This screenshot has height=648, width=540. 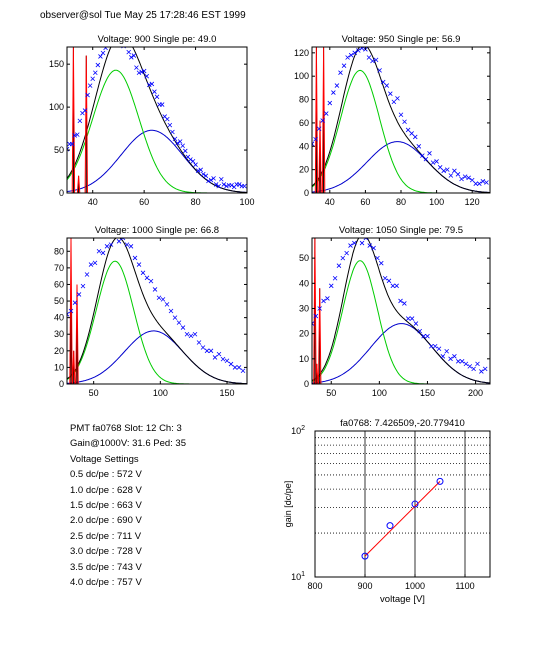 I want to click on y-tick-label: 30, so click(x=59, y=334).